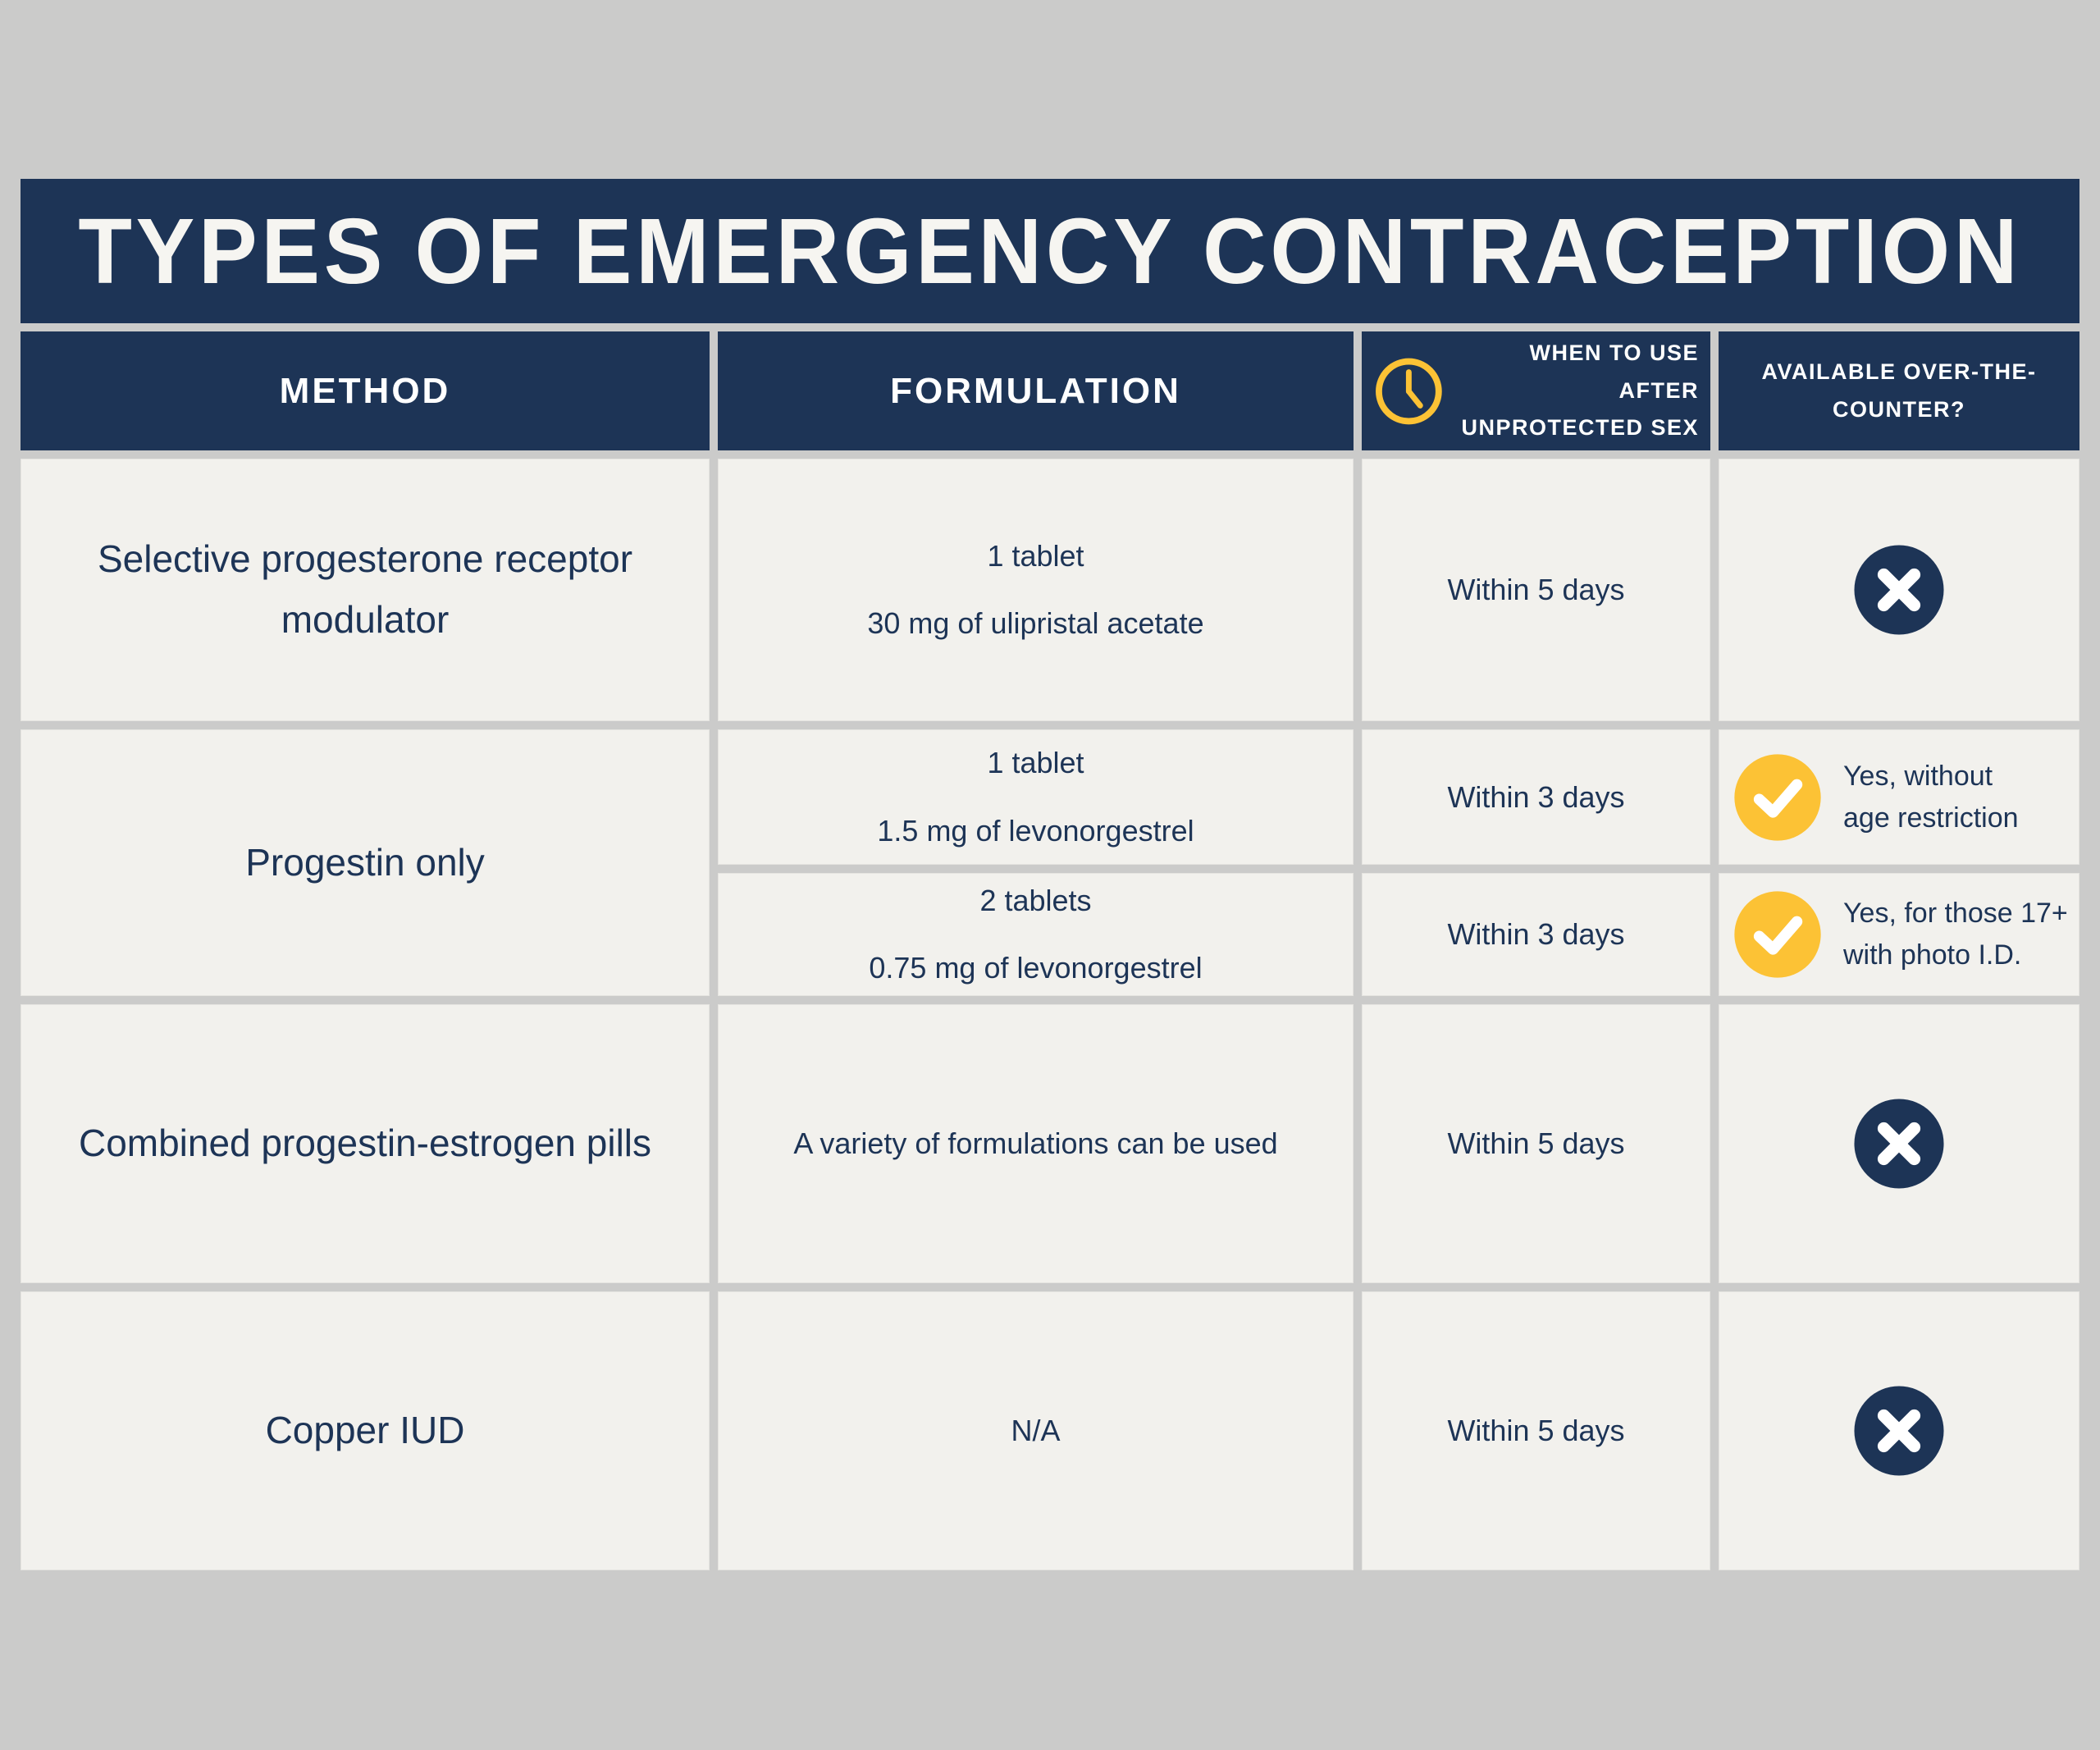  What do you see at coordinates (1918, 776) in the screenshot?
I see `otc-yes-line1: Yes, without` at bounding box center [1918, 776].